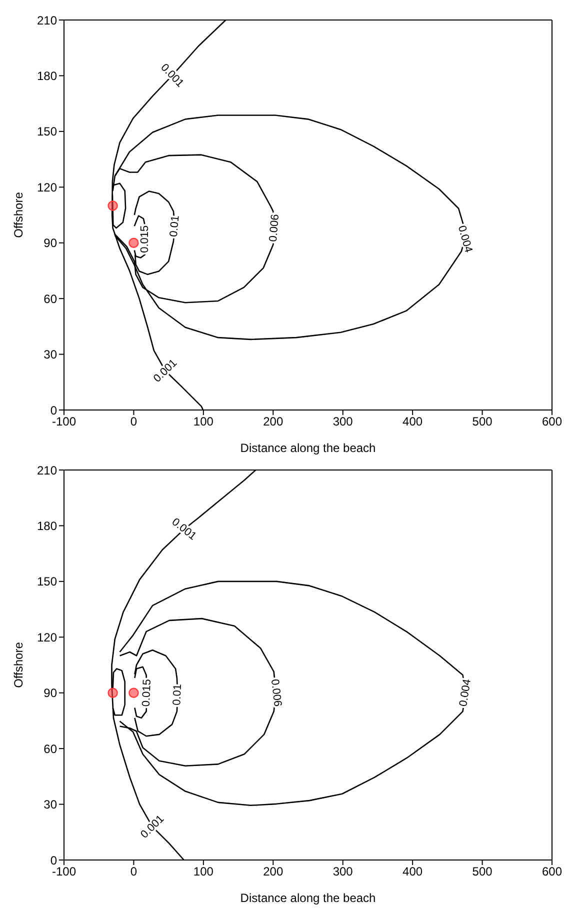  Describe the element at coordinates (177, 695) in the screenshot. I see `annotation: 0.01` at that location.